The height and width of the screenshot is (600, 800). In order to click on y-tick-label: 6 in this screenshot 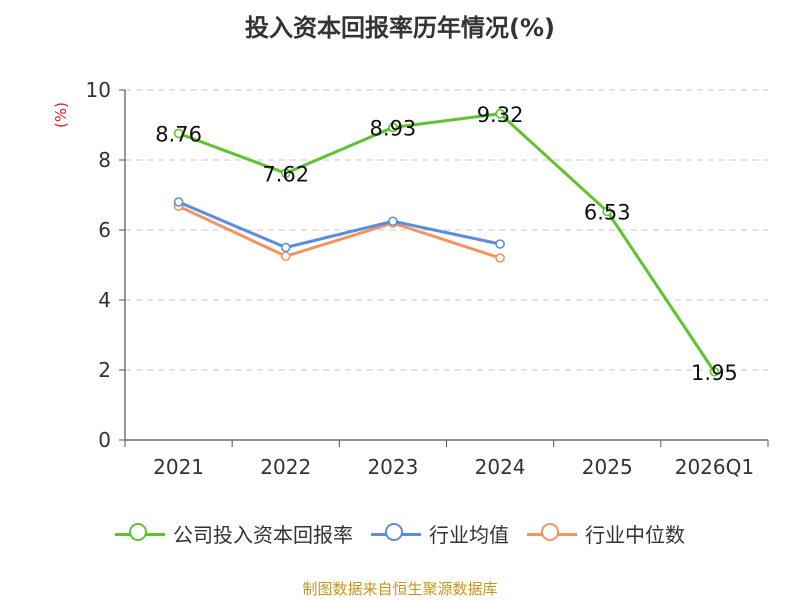, I will do `click(104, 230)`.